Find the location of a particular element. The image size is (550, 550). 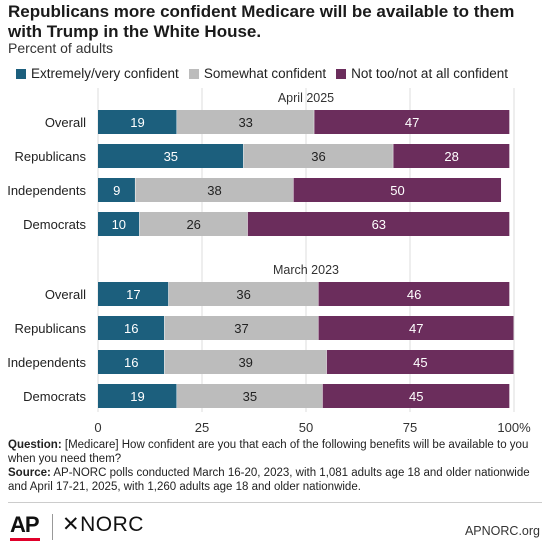

data-label: 33 is located at coordinates (245, 122).